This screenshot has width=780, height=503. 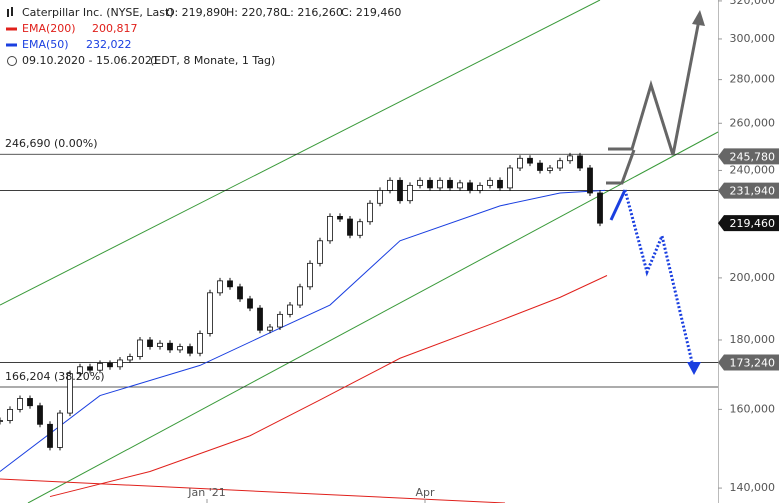 I want to click on price-label: 219,460, so click(x=753, y=223).